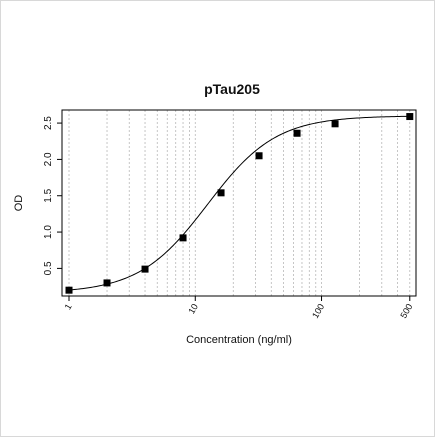  Describe the element at coordinates (68, 306) in the screenshot. I see `x-tick-label: 1` at that location.